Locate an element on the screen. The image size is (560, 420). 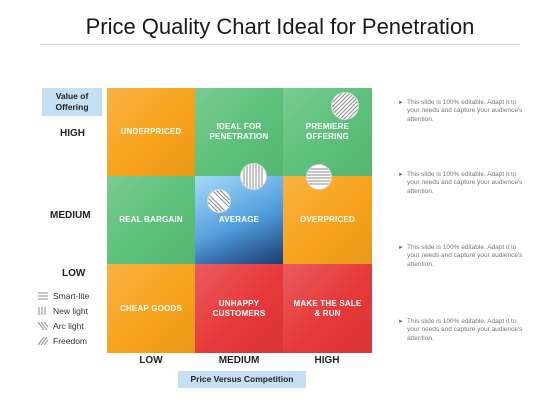
cell-overpriced: OVERPRICED is located at coordinates (327, 220).